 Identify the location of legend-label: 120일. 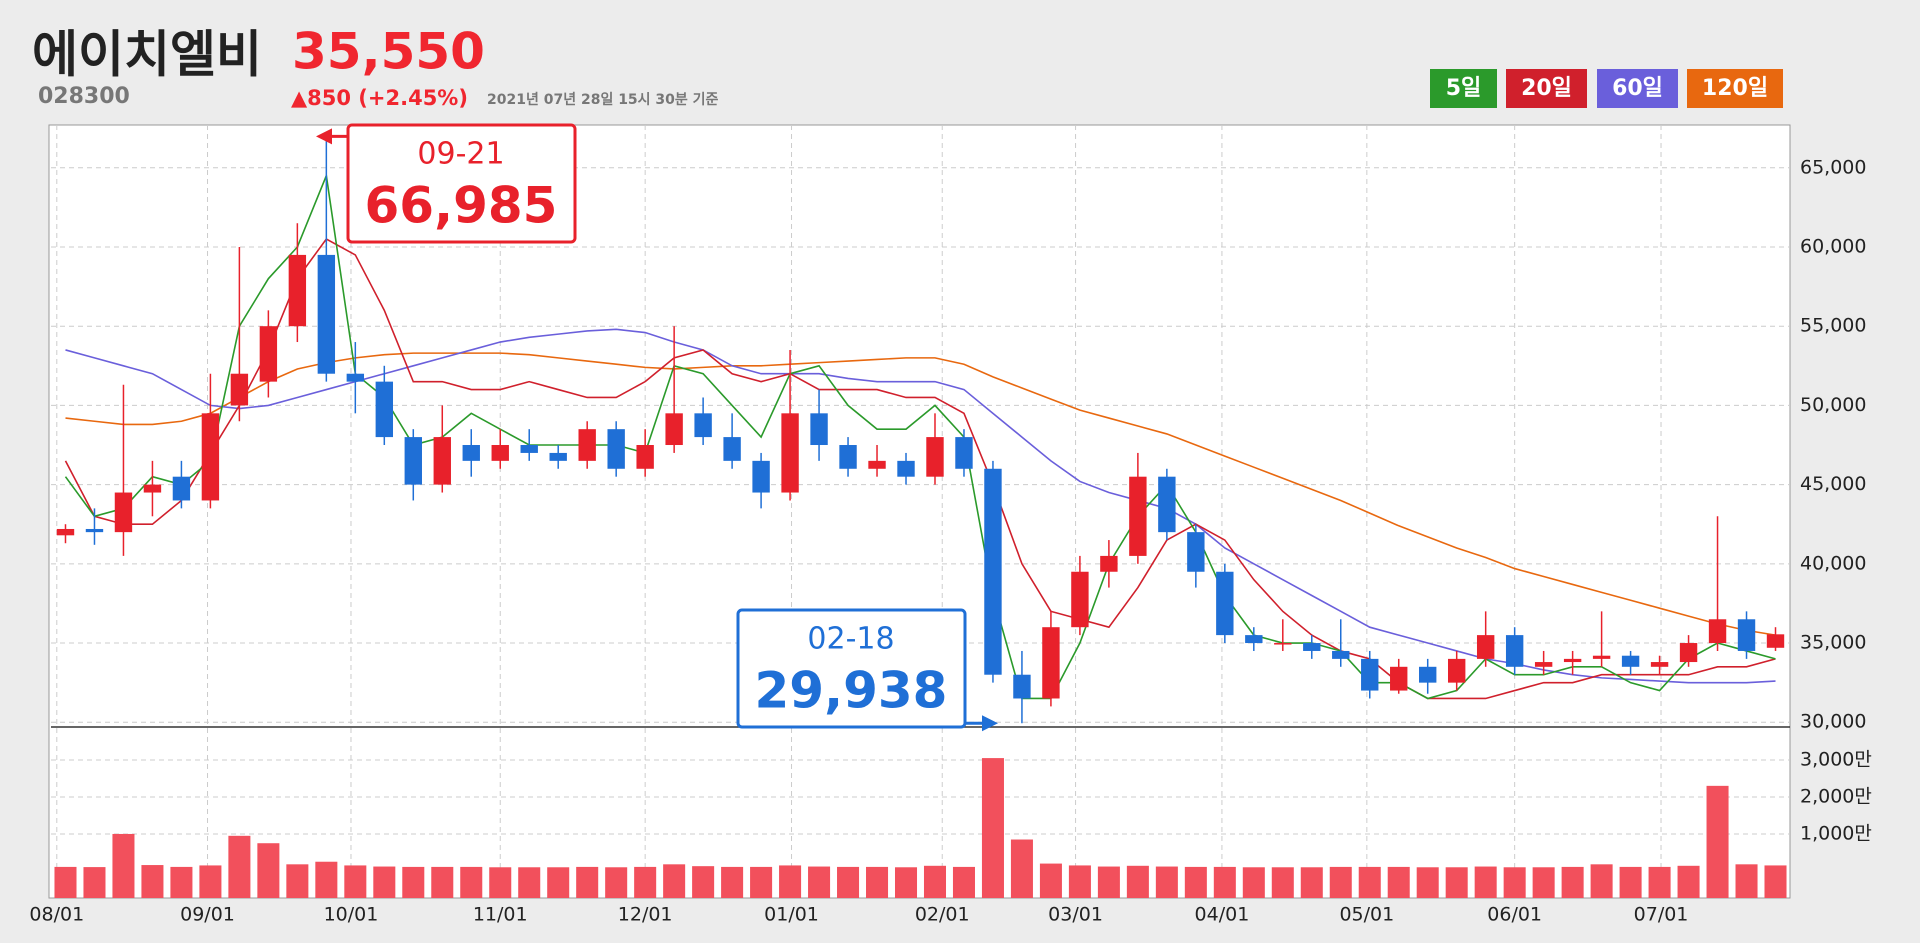
(1735, 88).